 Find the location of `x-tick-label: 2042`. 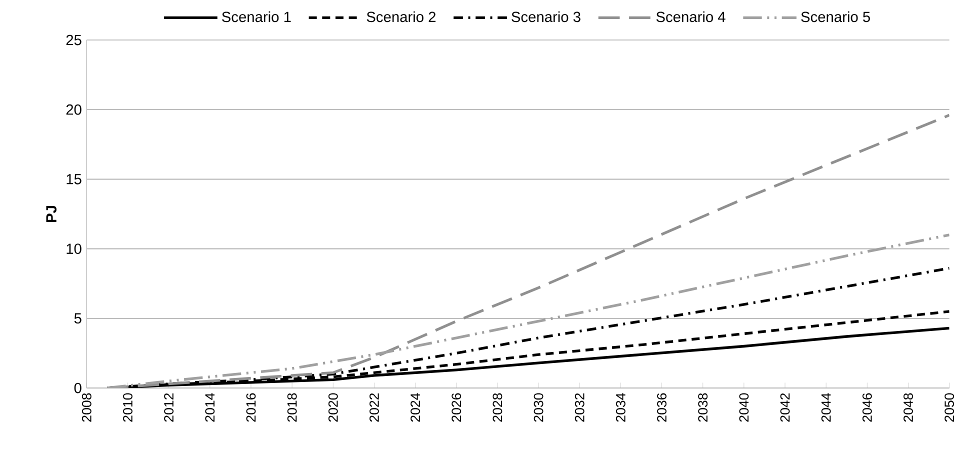

x-tick-label: 2042 is located at coordinates (785, 407).